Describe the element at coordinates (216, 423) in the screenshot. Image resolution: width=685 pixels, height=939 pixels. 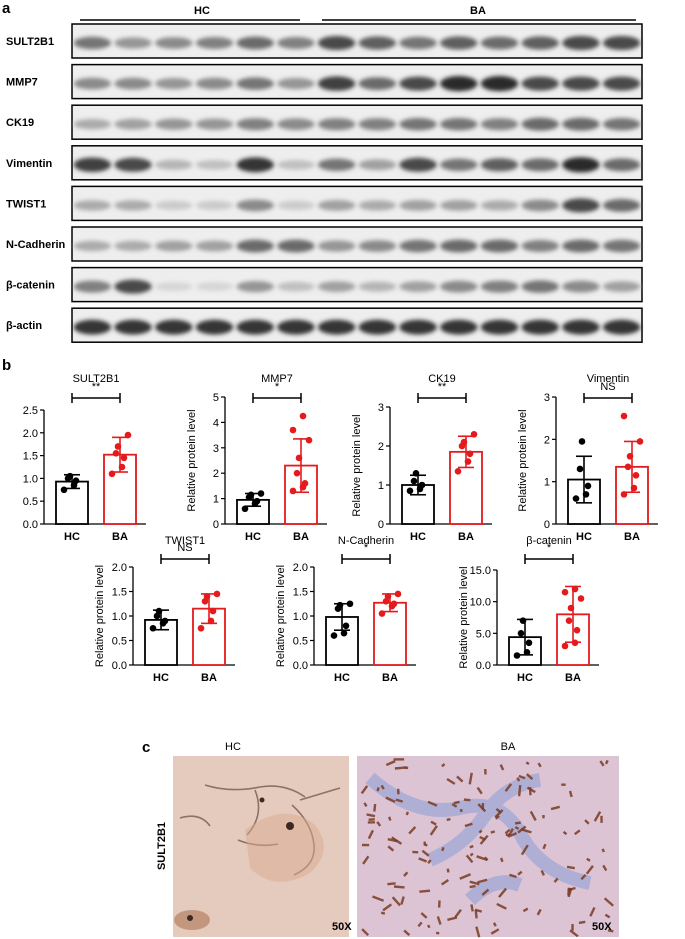
I see `y-tick-label: 4` at that location.